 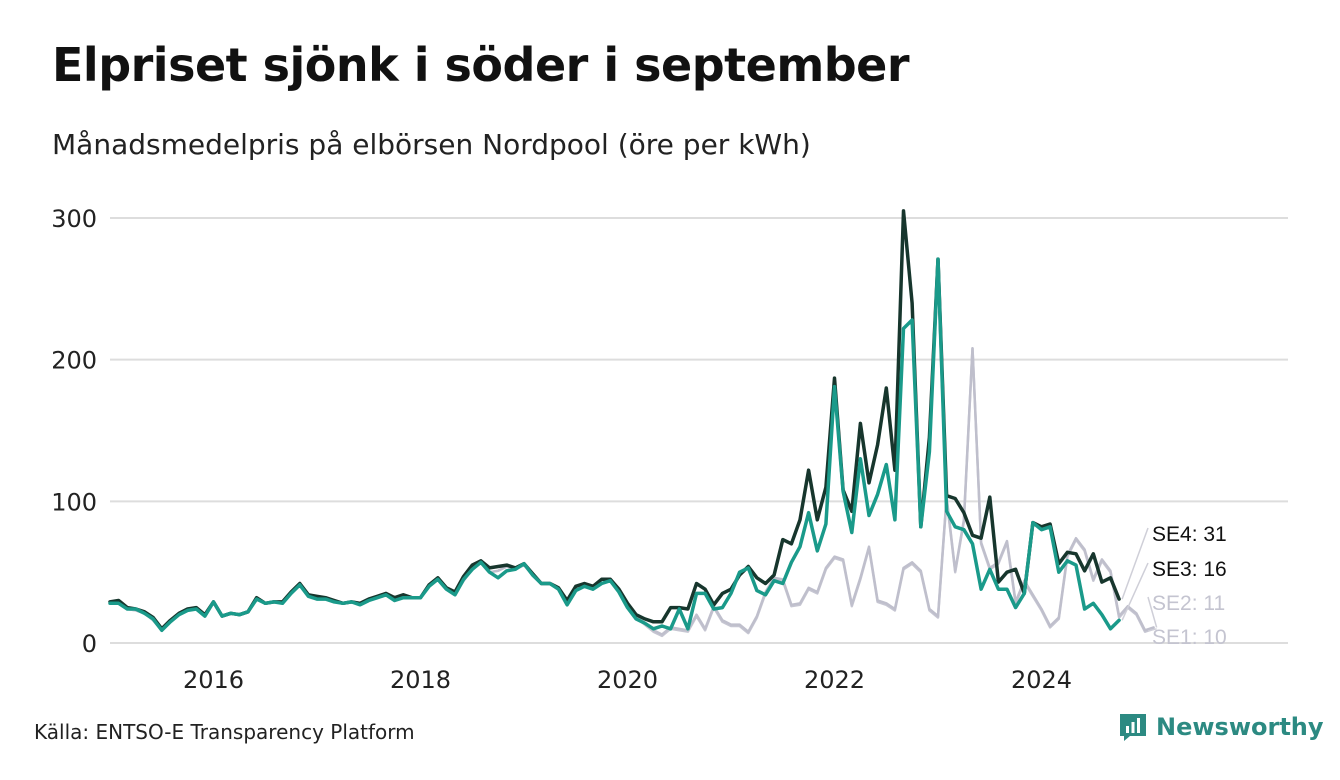 I want to click on end-labels: SE4: 31 SE3: 16 SE2: 11 SE1: 10, so click(x=1174, y=586).